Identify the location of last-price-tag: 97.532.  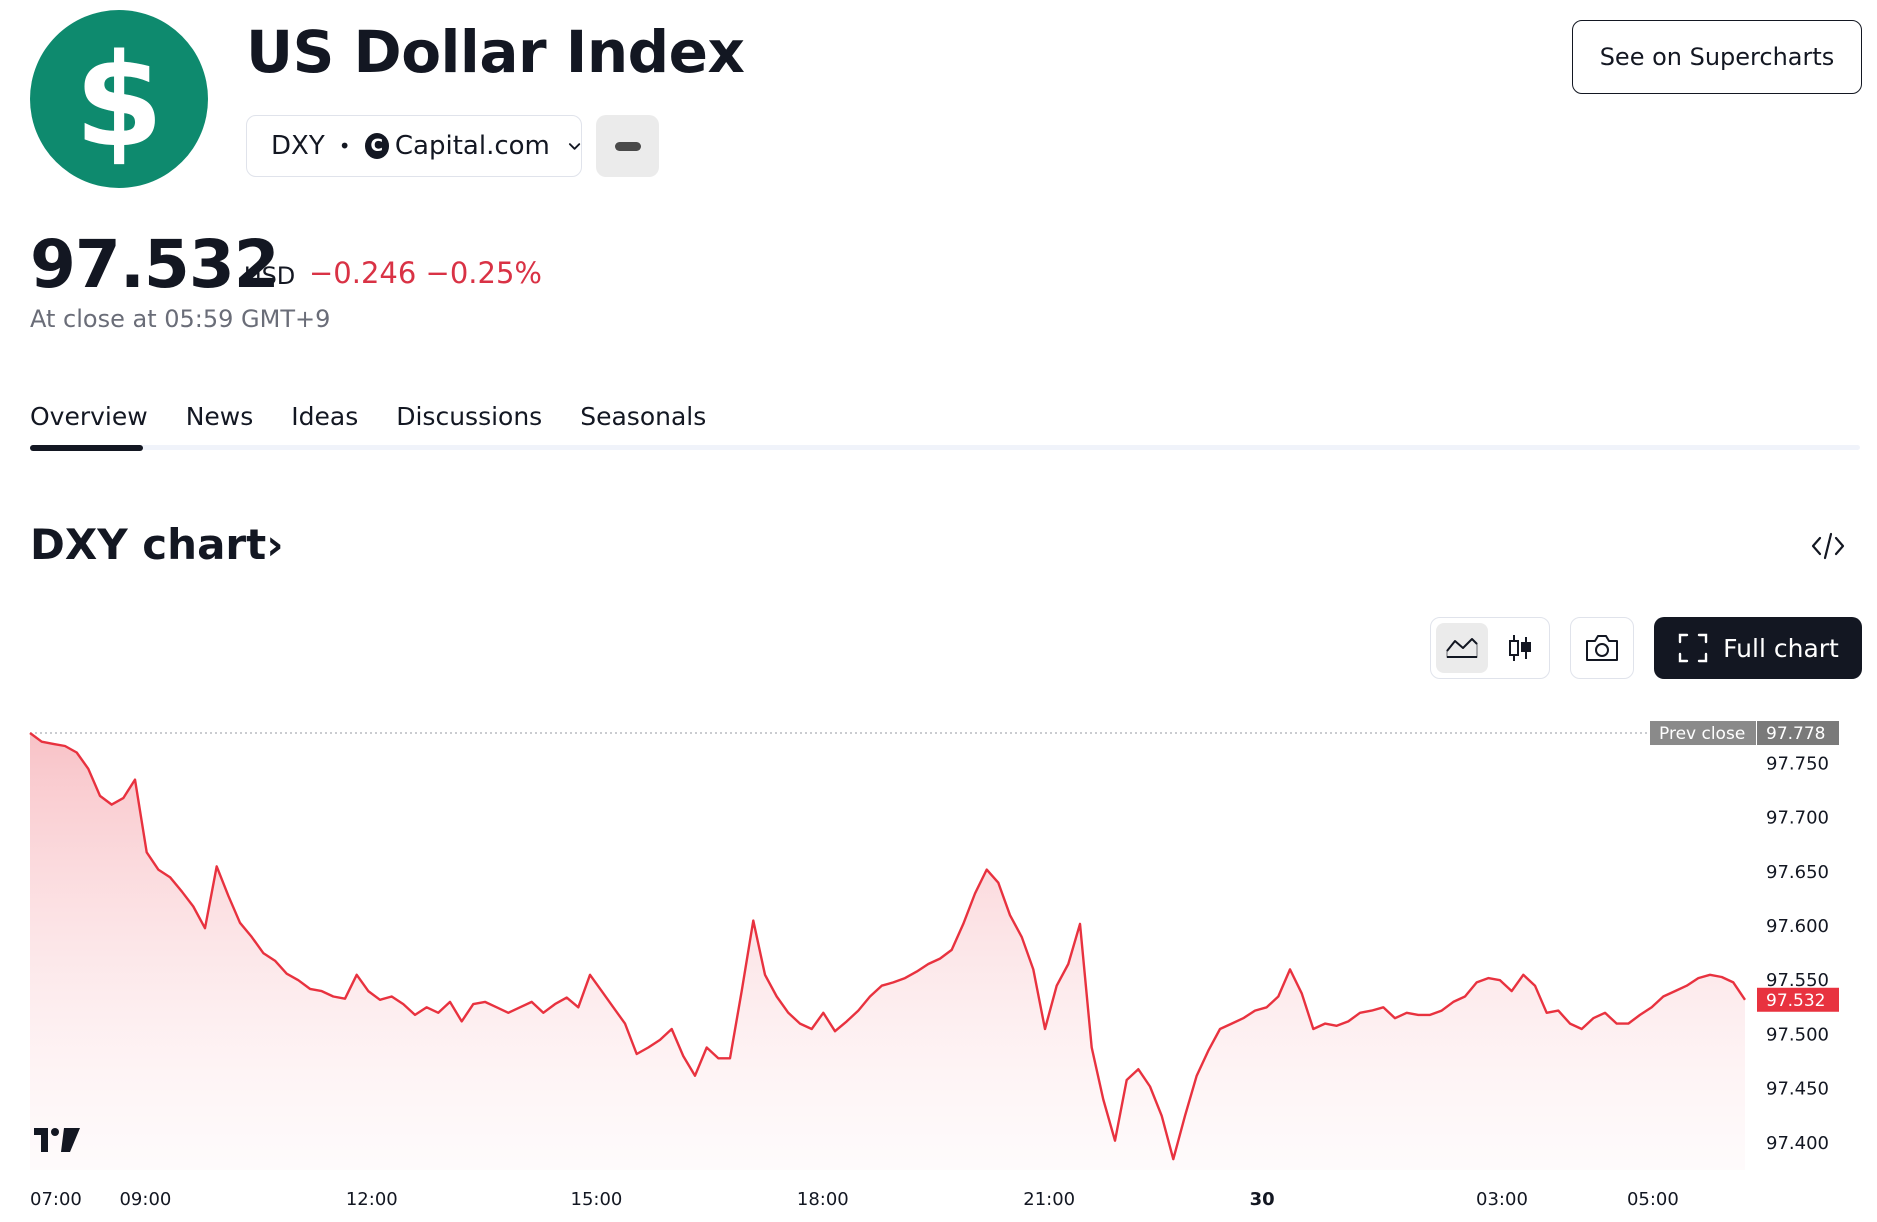
(1798, 999).